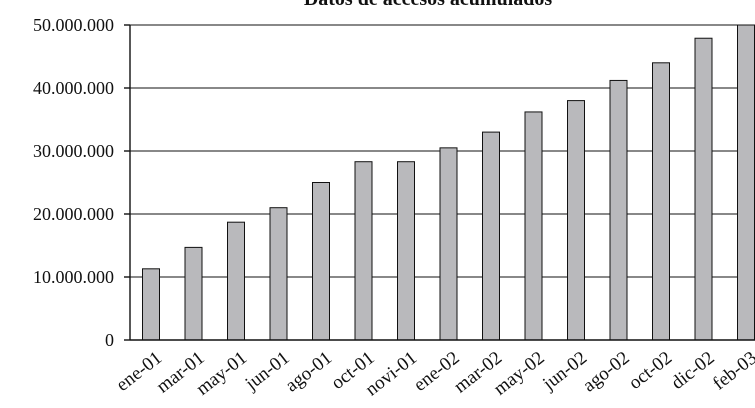 This screenshot has height=408, width=755. What do you see at coordinates (73, 214) in the screenshot?
I see `y-tick-label: 20.000.000` at bounding box center [73, 214].